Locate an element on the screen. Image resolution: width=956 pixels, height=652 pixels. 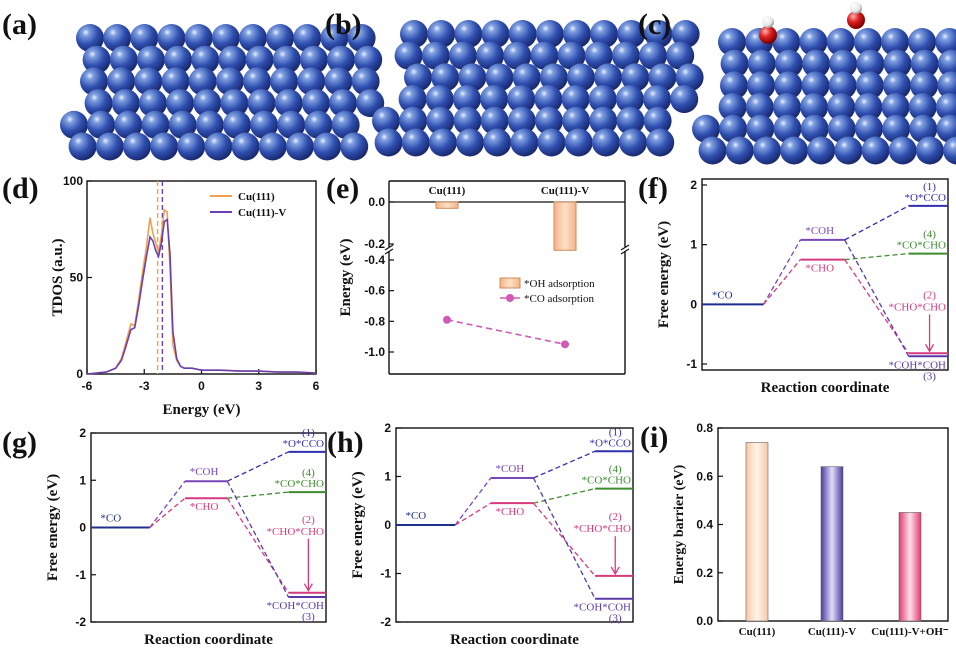
level-label: *CHO*CHO is located at coordinates (918, 307).